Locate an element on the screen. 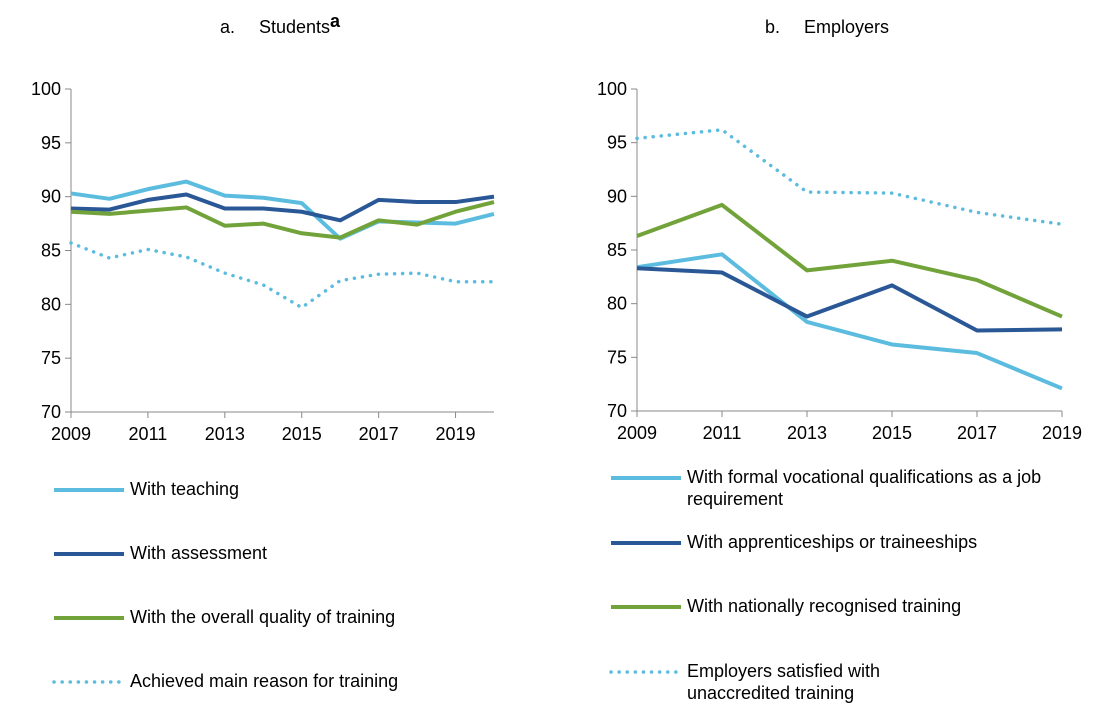 The width and height of the screenshot is (1097, 724). legend-label: With the overall quality of training is located at coordinates (263, 617).